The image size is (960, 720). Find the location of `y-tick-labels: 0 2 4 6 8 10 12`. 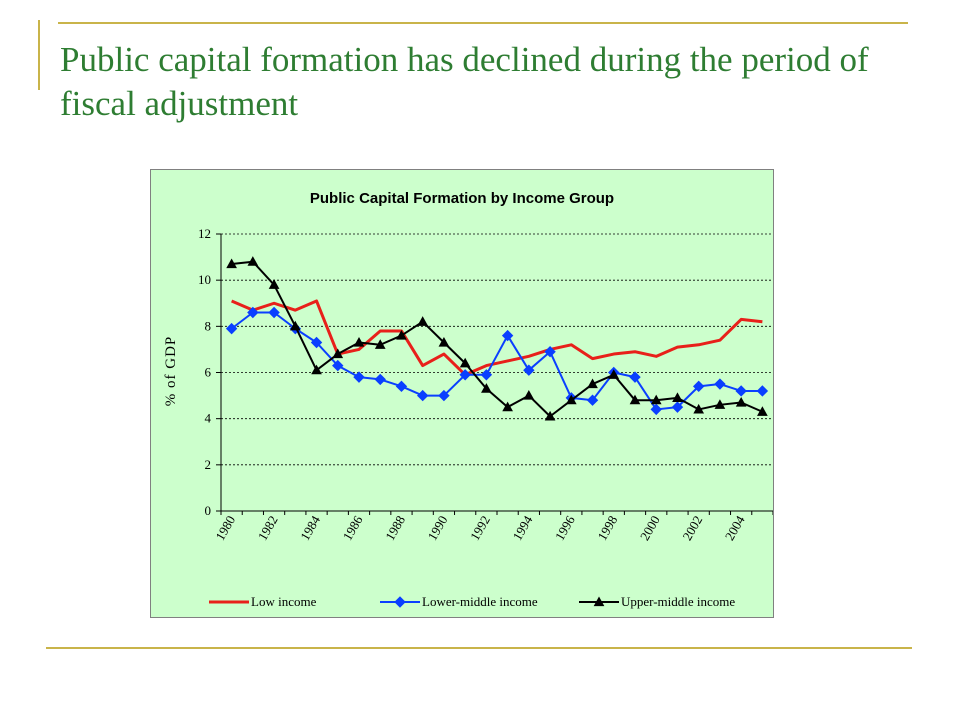

y-tick-labels: 0 2 4 6 8 10 12 is located at coordinates (205, 372).